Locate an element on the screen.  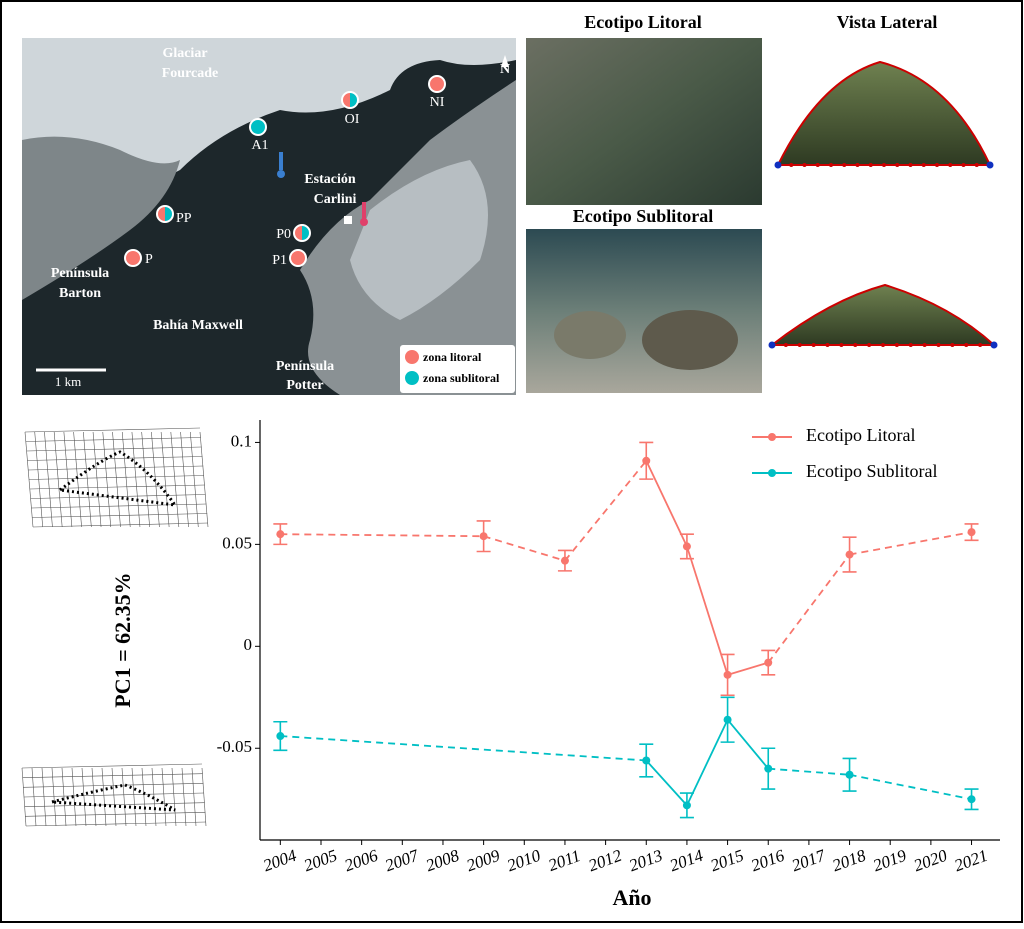
landmark-end is located at coordinates (994, 345).